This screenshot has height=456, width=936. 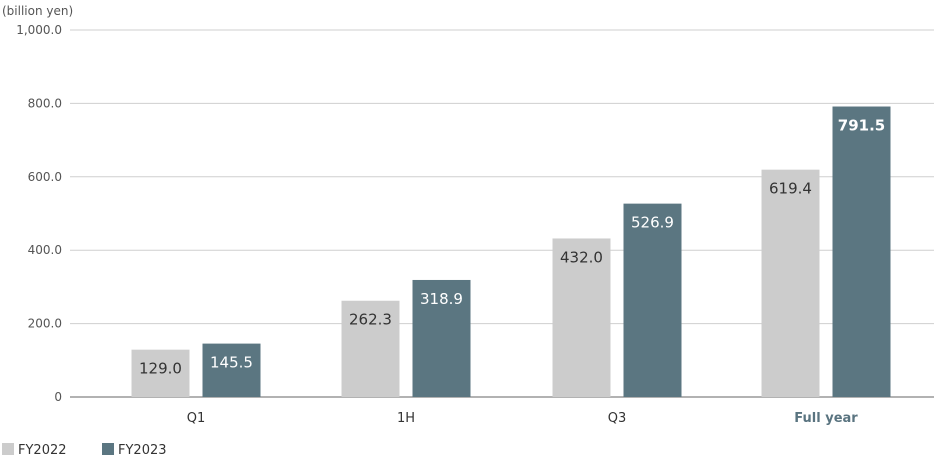 I want to click on bar-value-label: 129.0, so click(x=160, y=369).